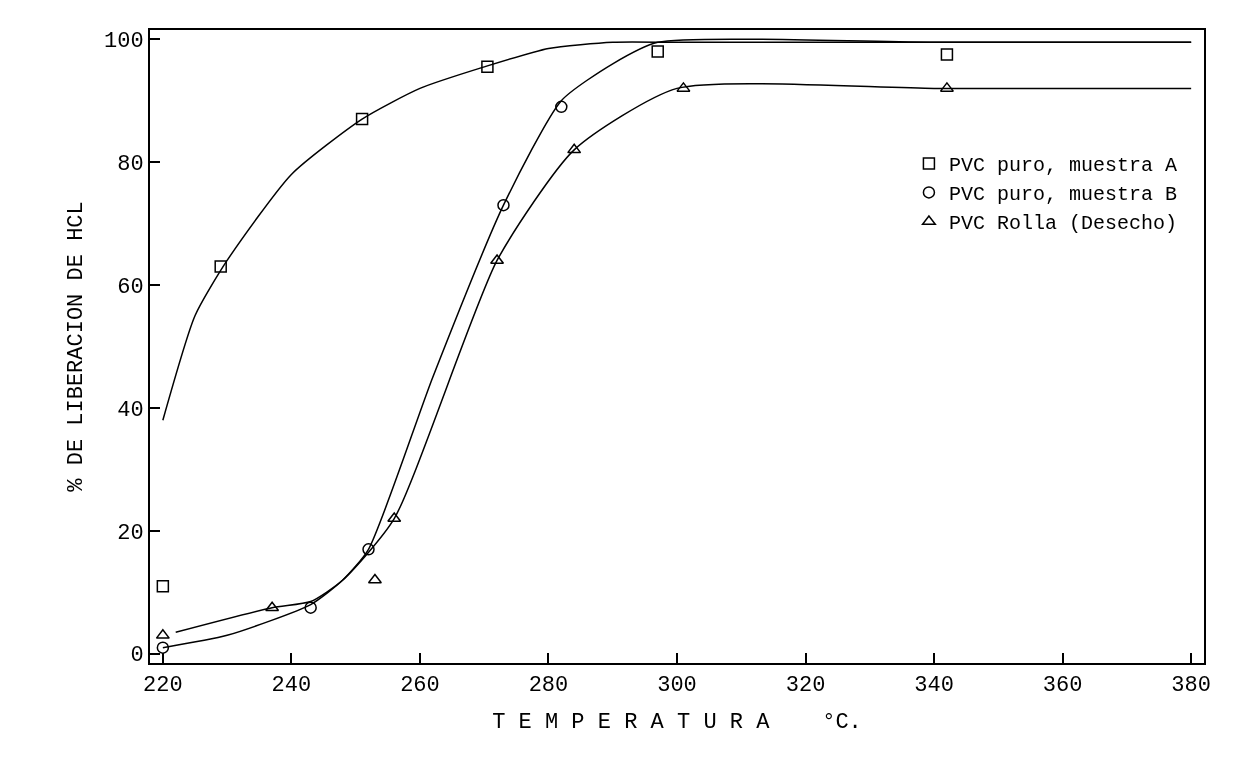 The width and height of the screenshot is (1244, 783). Describe the element at coordinates (163, 686) in the screenshot. I see `x-tick-label: 220` at that location.